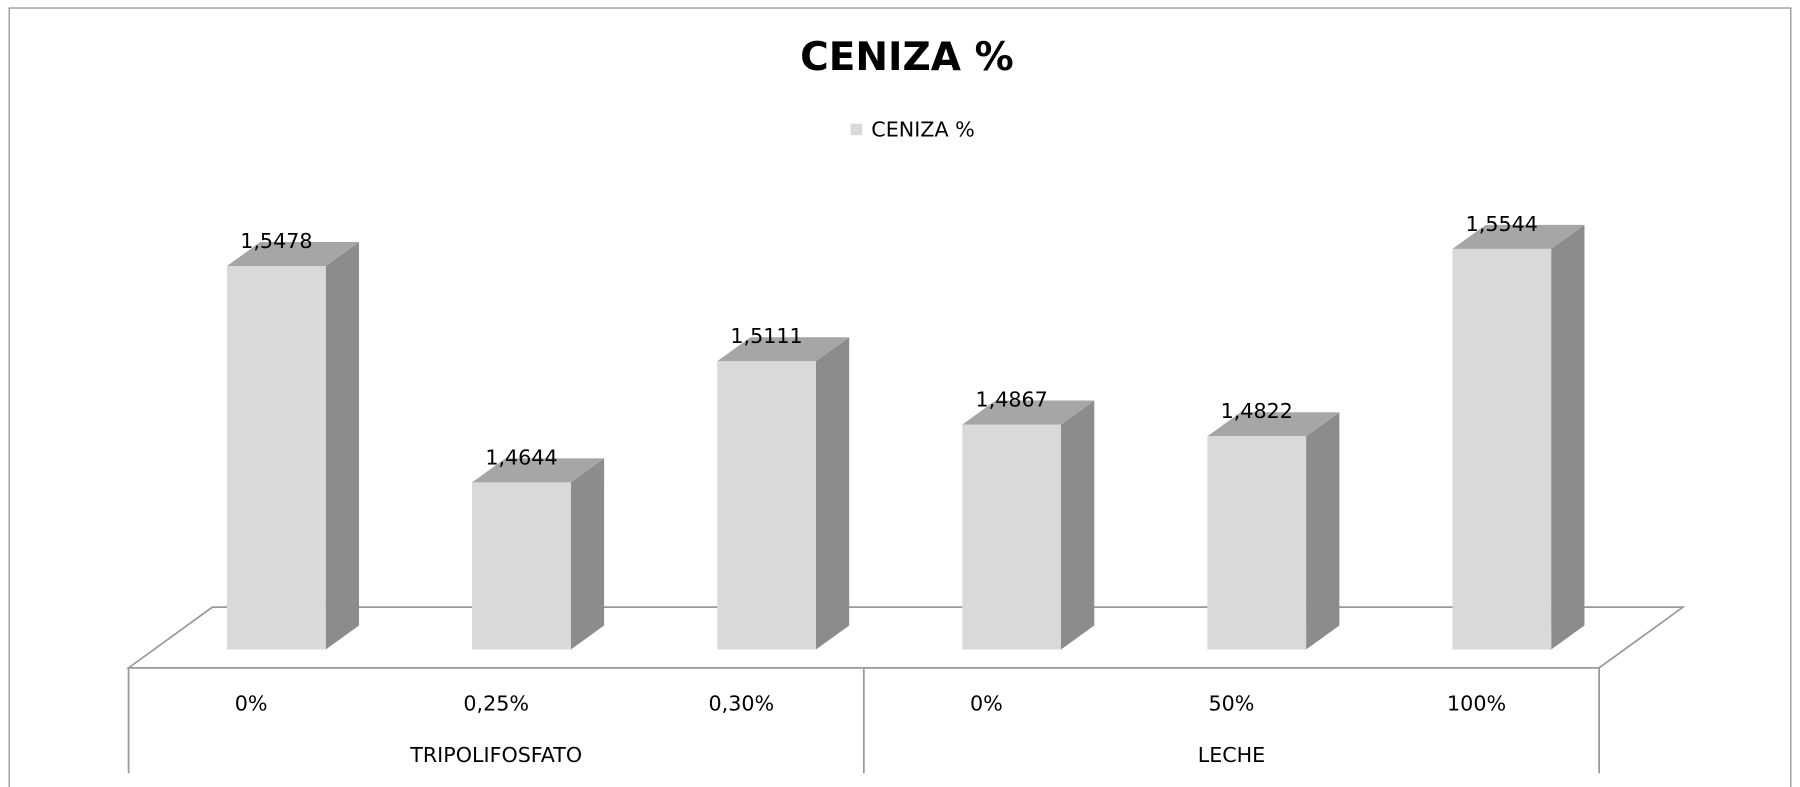  I want to click on legend-label: CENIZA %, so click(922, 130).